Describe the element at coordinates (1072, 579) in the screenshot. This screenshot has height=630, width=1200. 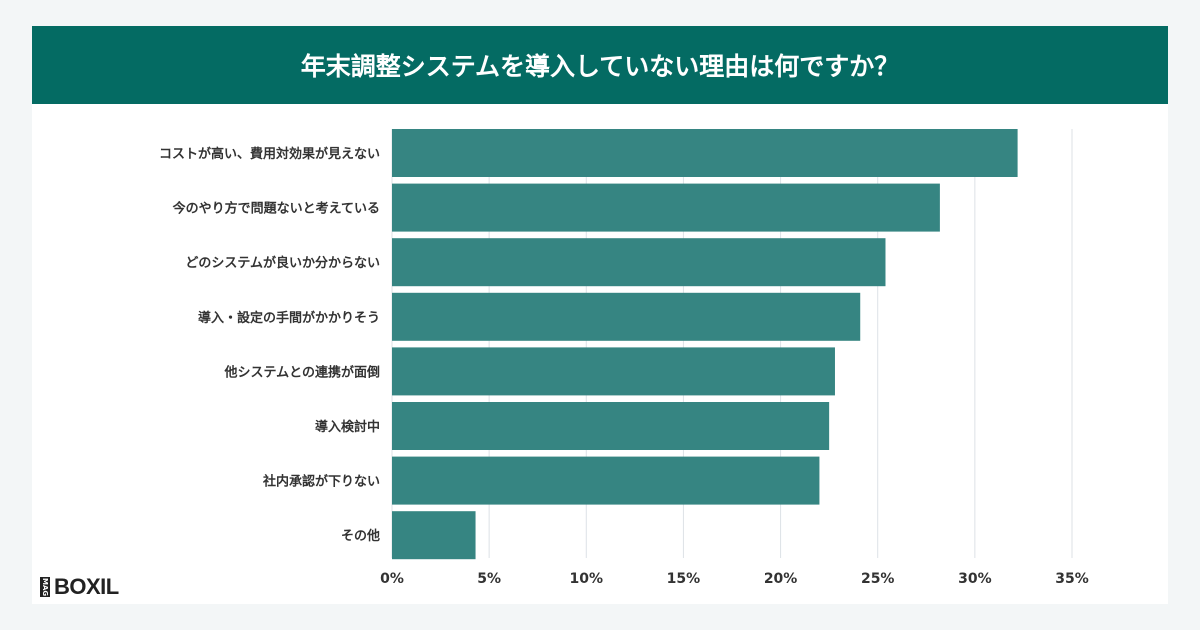
I see `x-tick-label: 35%` at that location.